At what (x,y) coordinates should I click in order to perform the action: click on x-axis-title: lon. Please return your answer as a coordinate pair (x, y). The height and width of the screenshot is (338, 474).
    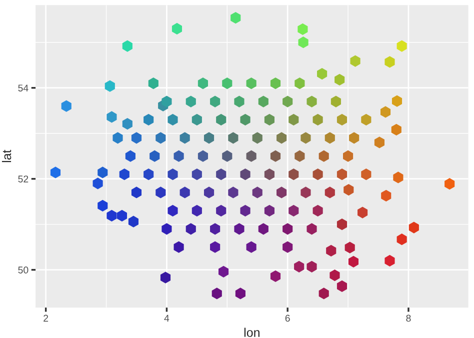
    Looking at the image, I should click on (252, 332).